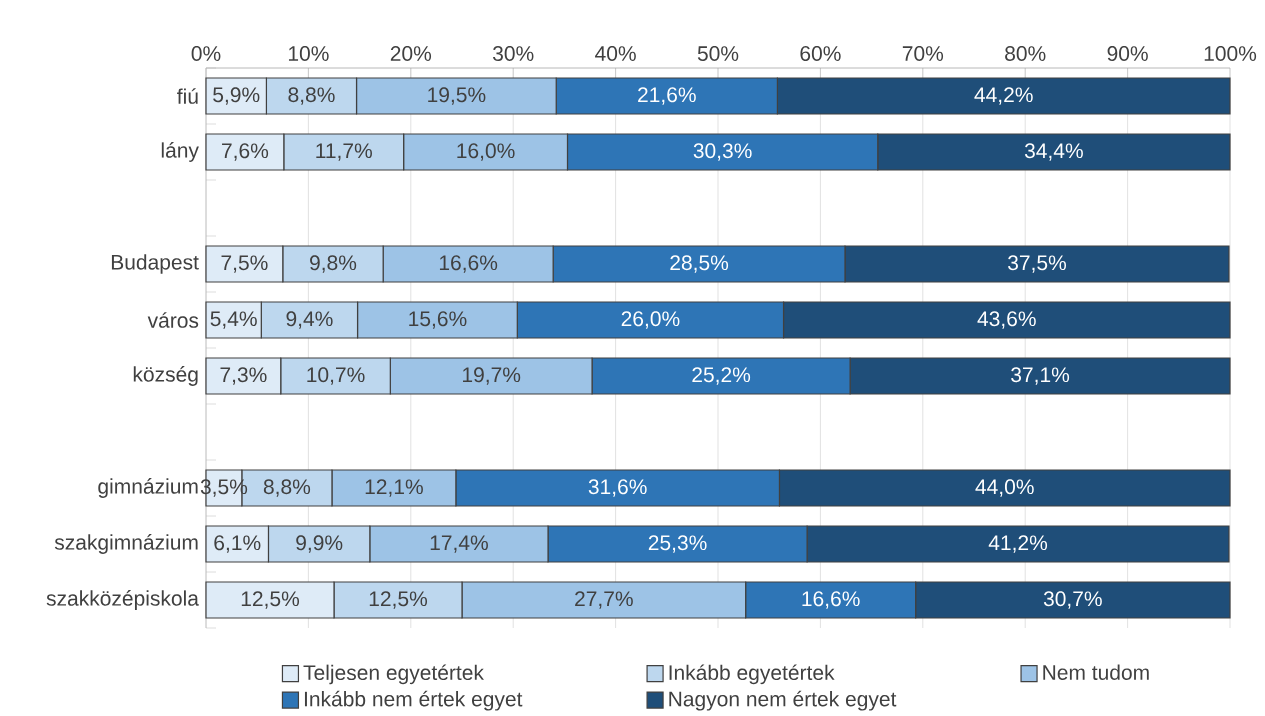 Image resolution: width=1265 pixels, height=716 pixels. I want to click on data-label: 21,6%, so click(667, 96).